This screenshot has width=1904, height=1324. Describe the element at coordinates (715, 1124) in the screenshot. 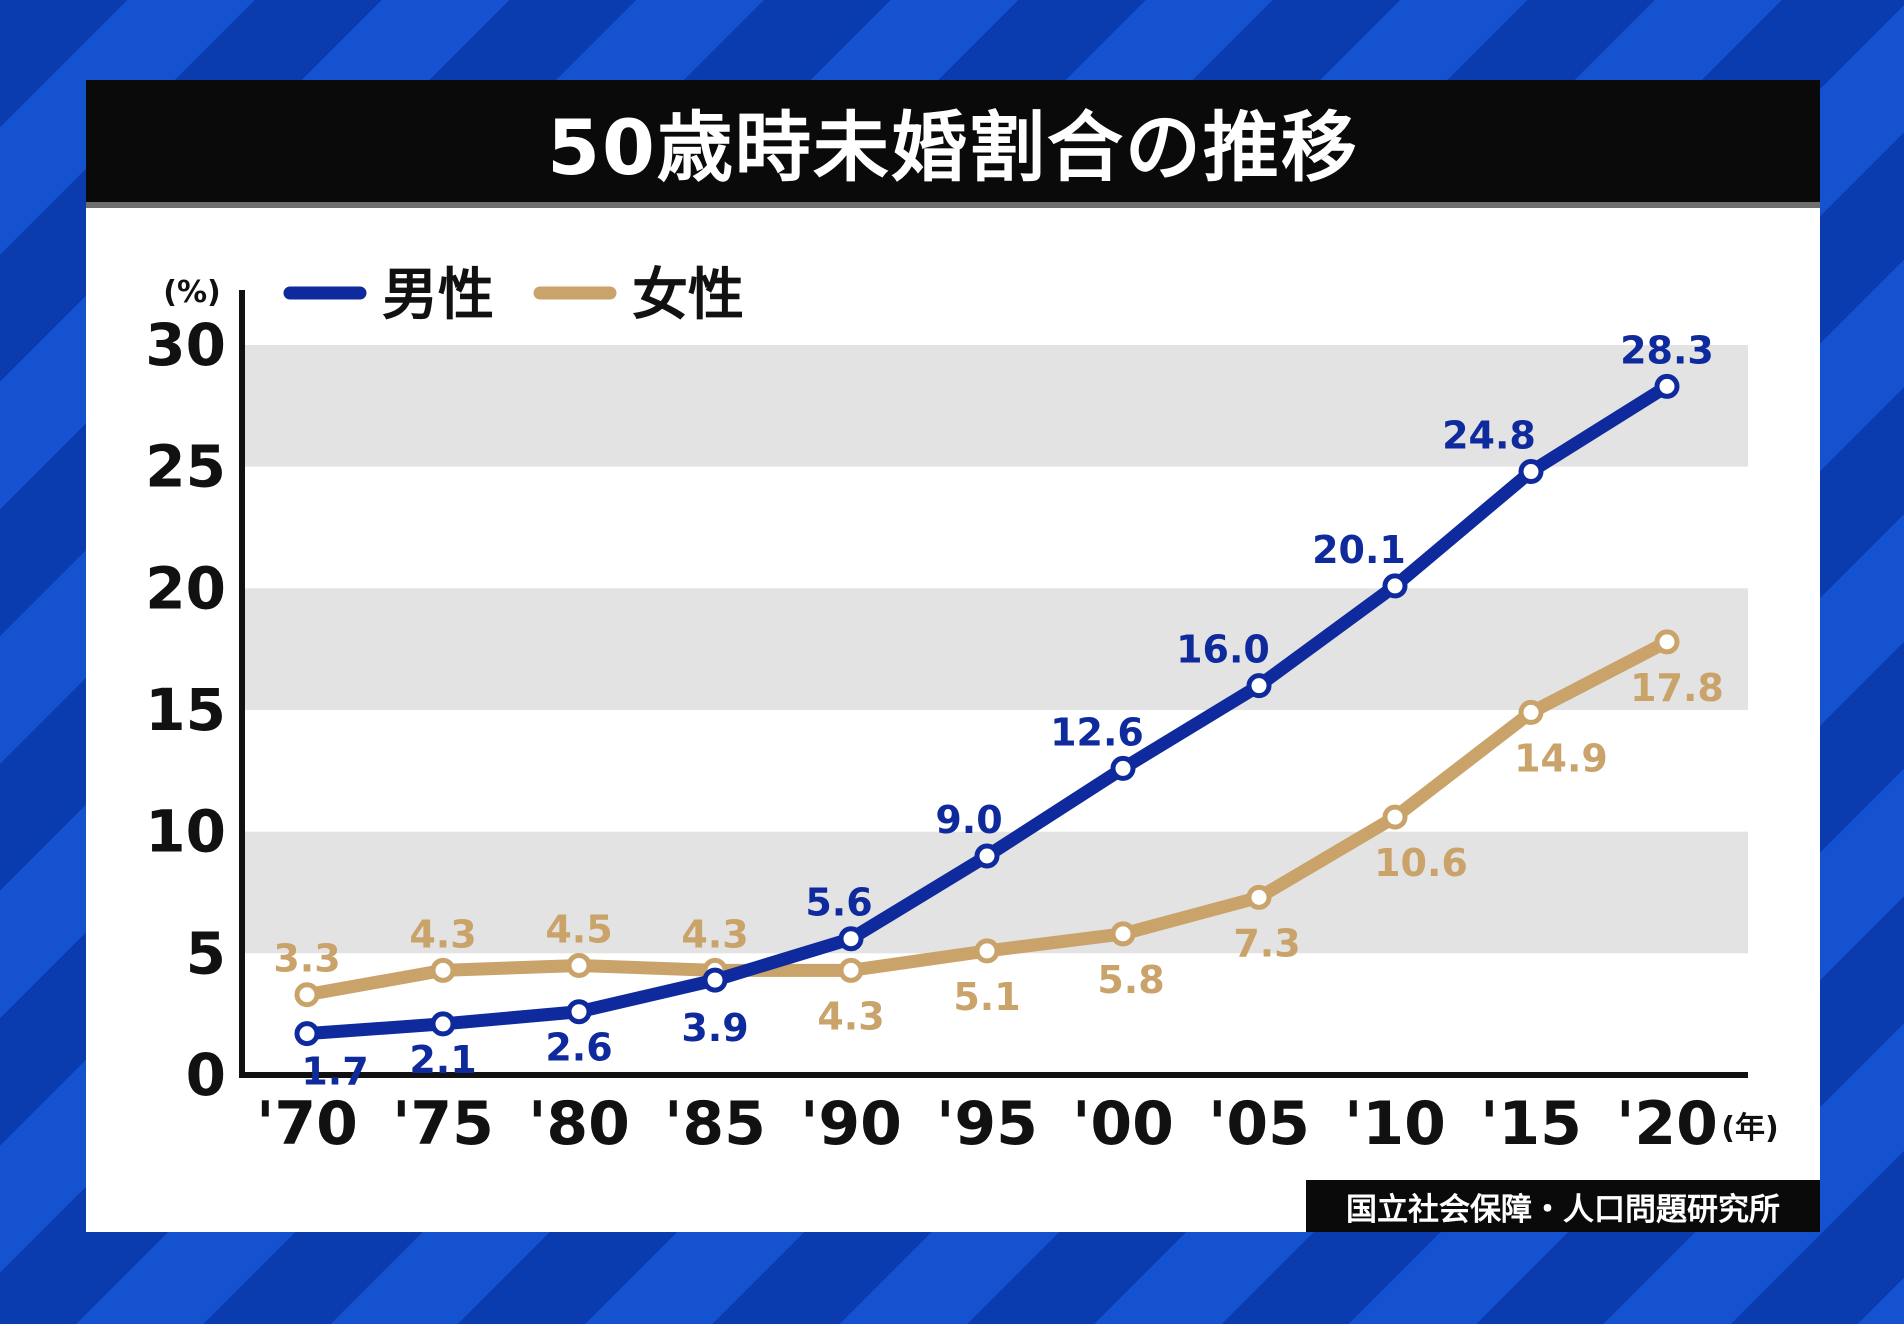

I see `x-tick-label: '85` at that location.